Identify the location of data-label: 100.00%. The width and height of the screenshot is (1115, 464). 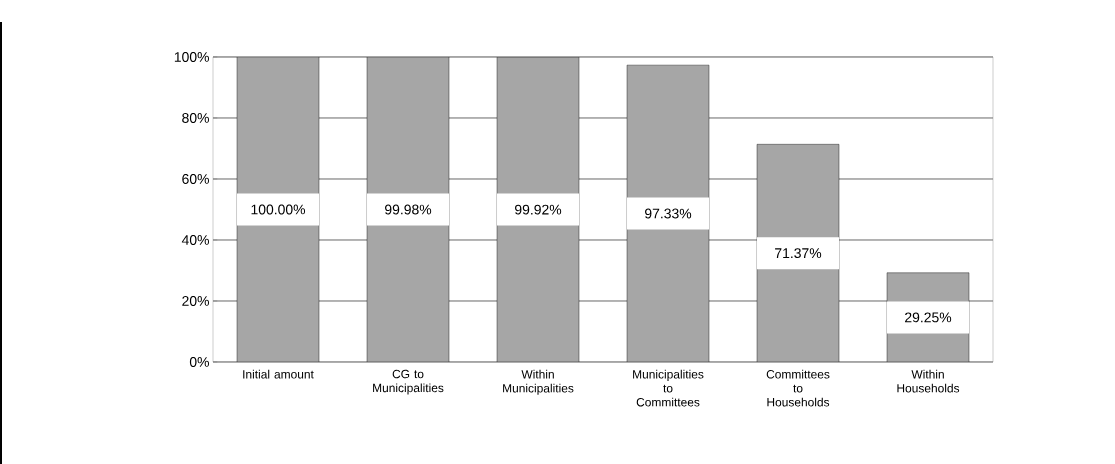
(278, 209).